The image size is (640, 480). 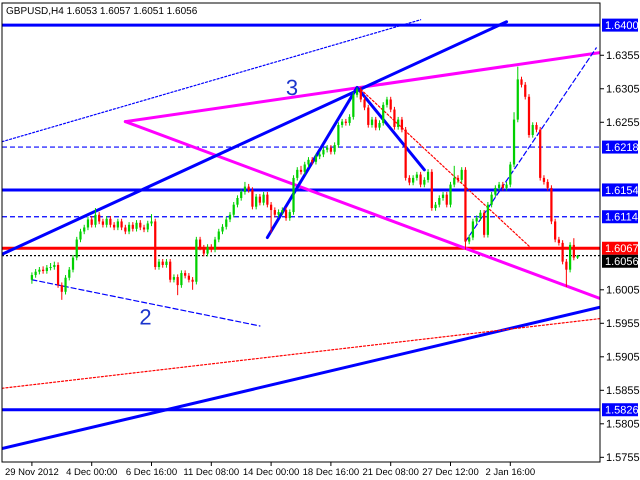 I want to click on x-tick-label: 6 Dec 16:00, so click(x=152, y=472).